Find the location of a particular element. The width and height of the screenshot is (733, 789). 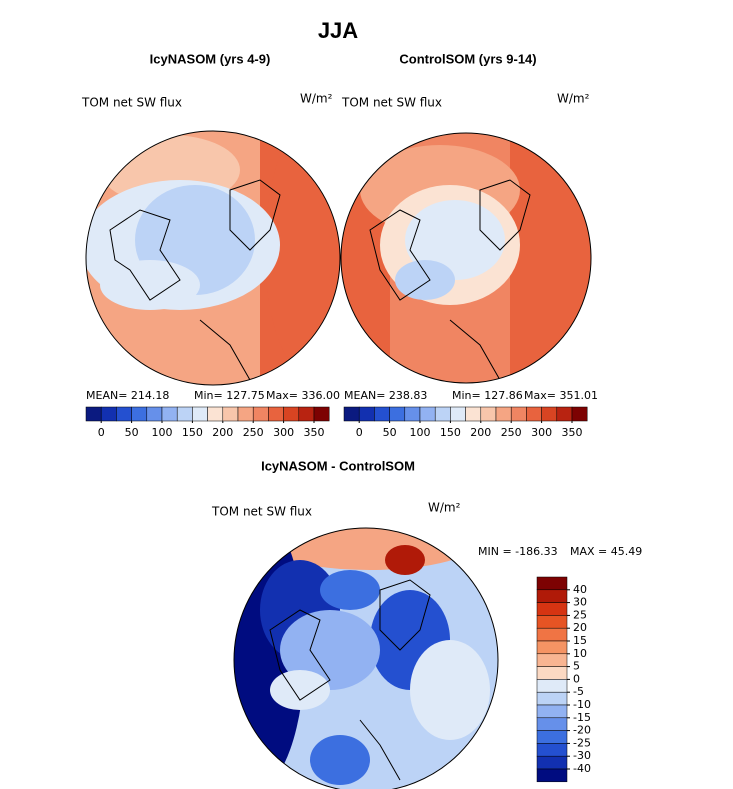

colorbar-label: -40 is located at coordinates (582, 768).